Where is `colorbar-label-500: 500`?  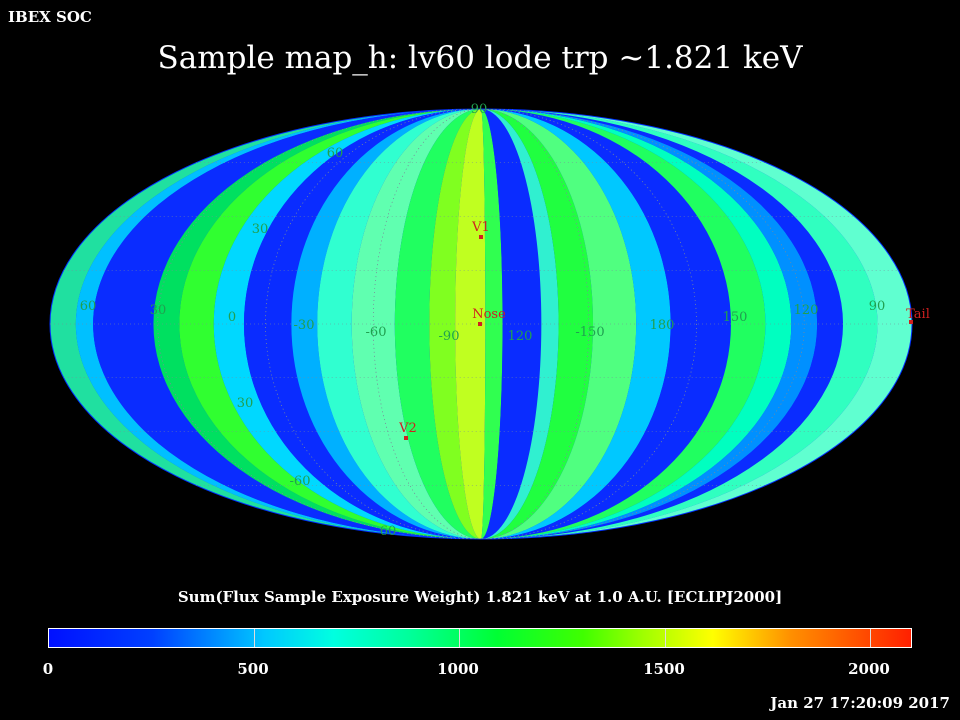
colorbar-label-500: 500 is located at coordinates (253, 669).